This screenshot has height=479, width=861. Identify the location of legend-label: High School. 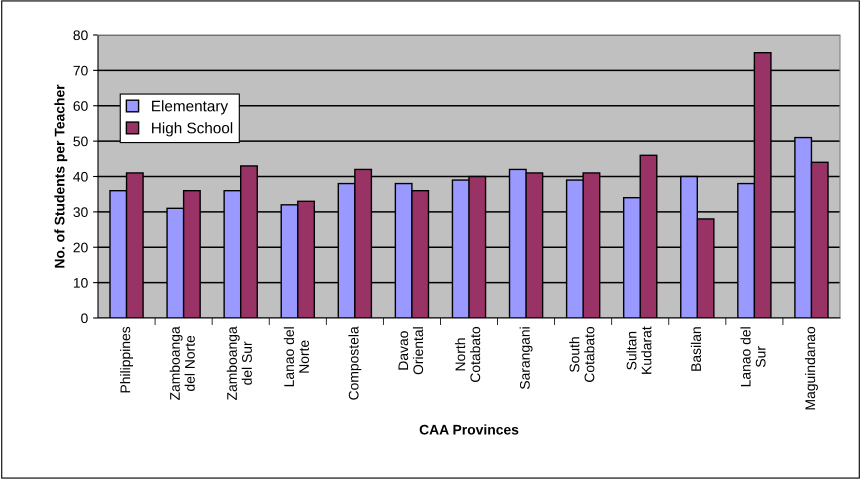
(192, 129).